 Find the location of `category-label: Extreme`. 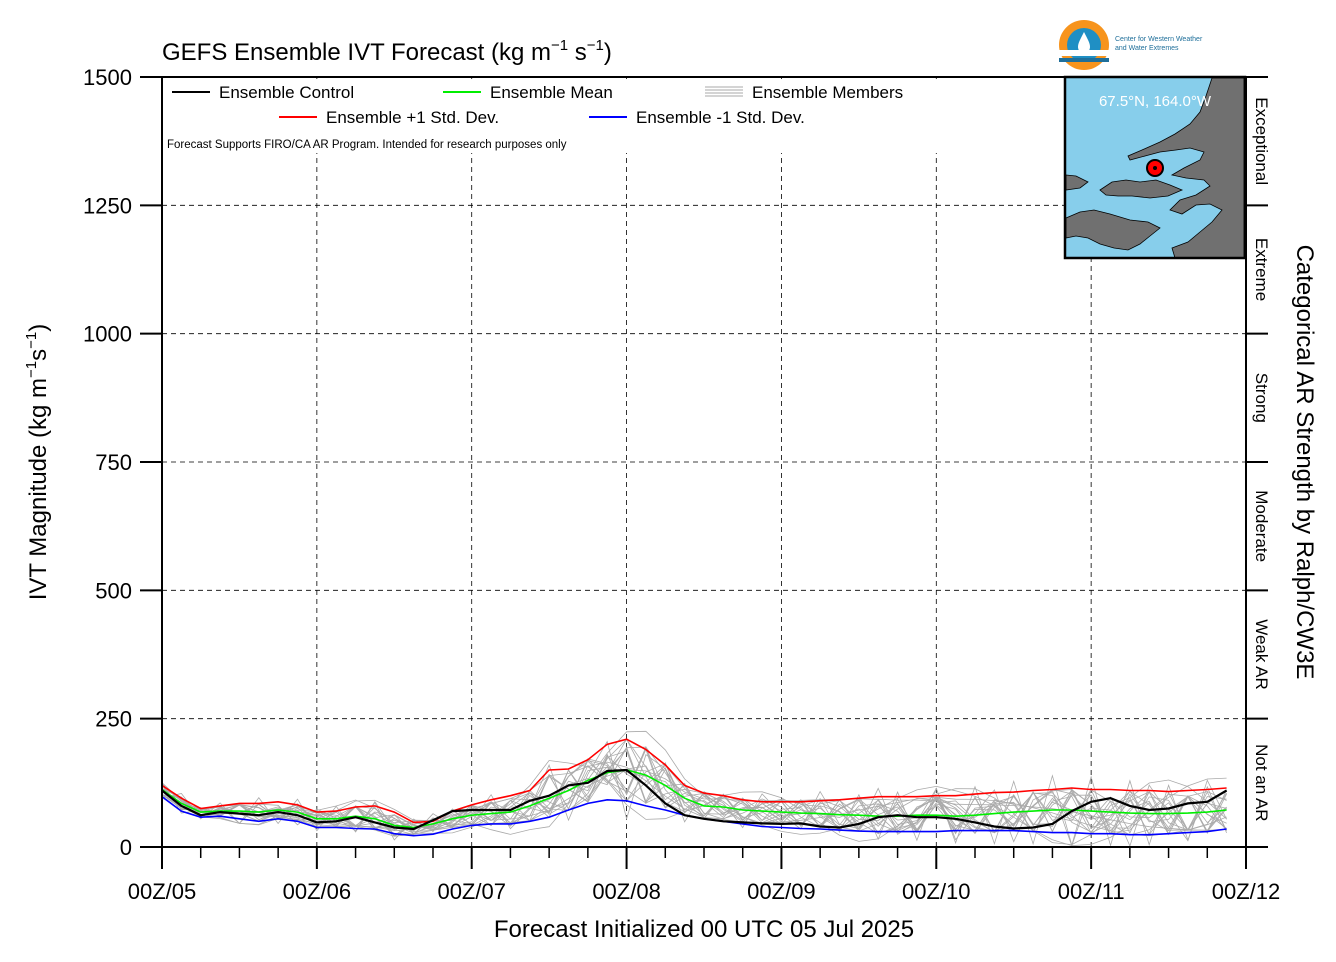

category-label: Extreme is located at coordinates (1261, 269).